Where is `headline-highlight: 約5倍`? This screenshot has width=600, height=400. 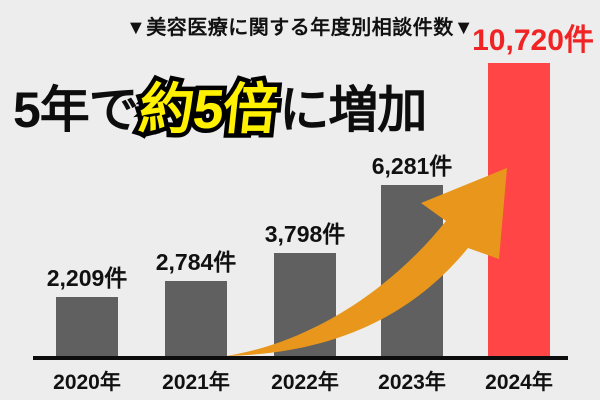 headline-highlight: 約5倍 is located at coordinates (209, 104).